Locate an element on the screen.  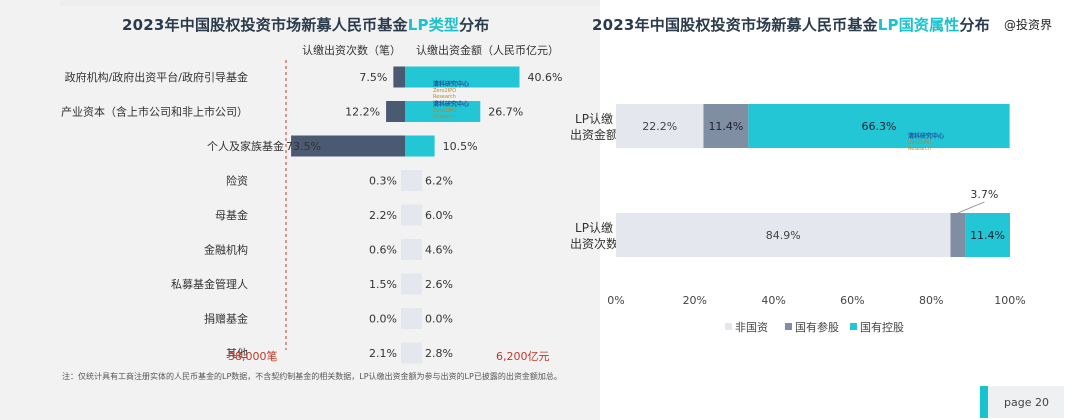
count-label: 2.2% is located at coordinates (383, 215).